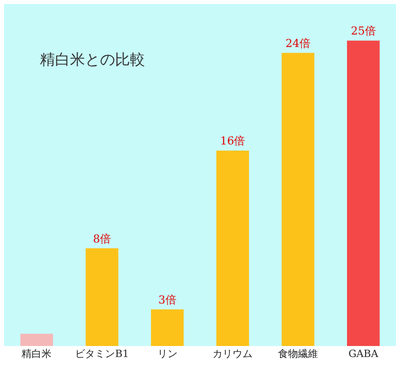 The image size is (400, 386). I want to click on data-label: 16倍, so click(233, 141).